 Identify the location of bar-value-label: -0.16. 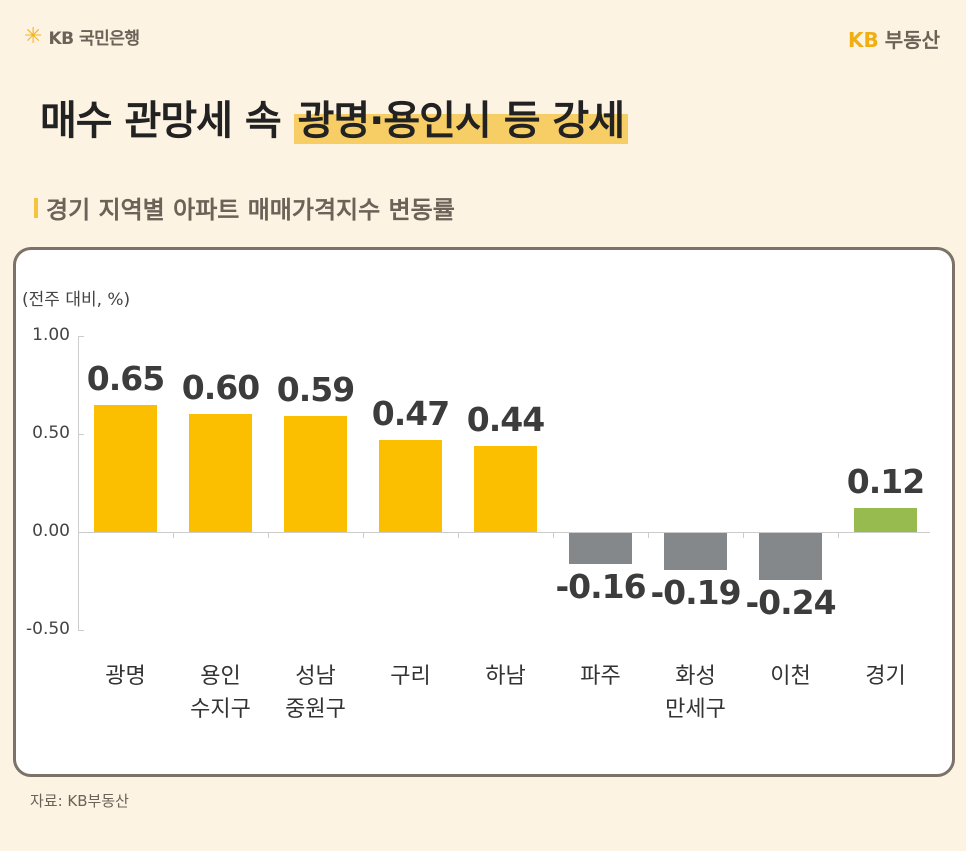
(600, 587).